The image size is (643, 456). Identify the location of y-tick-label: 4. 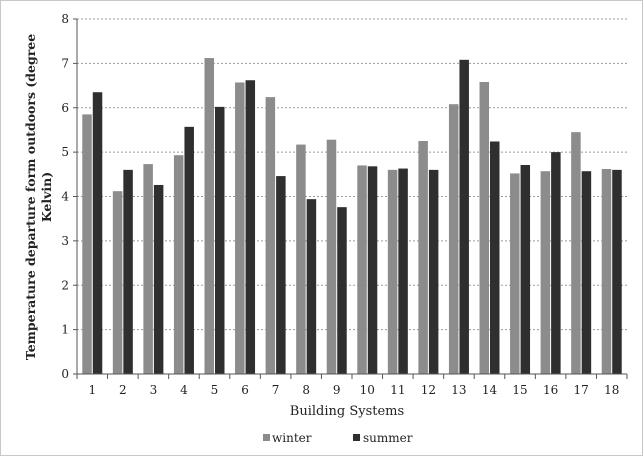
(65, 197).